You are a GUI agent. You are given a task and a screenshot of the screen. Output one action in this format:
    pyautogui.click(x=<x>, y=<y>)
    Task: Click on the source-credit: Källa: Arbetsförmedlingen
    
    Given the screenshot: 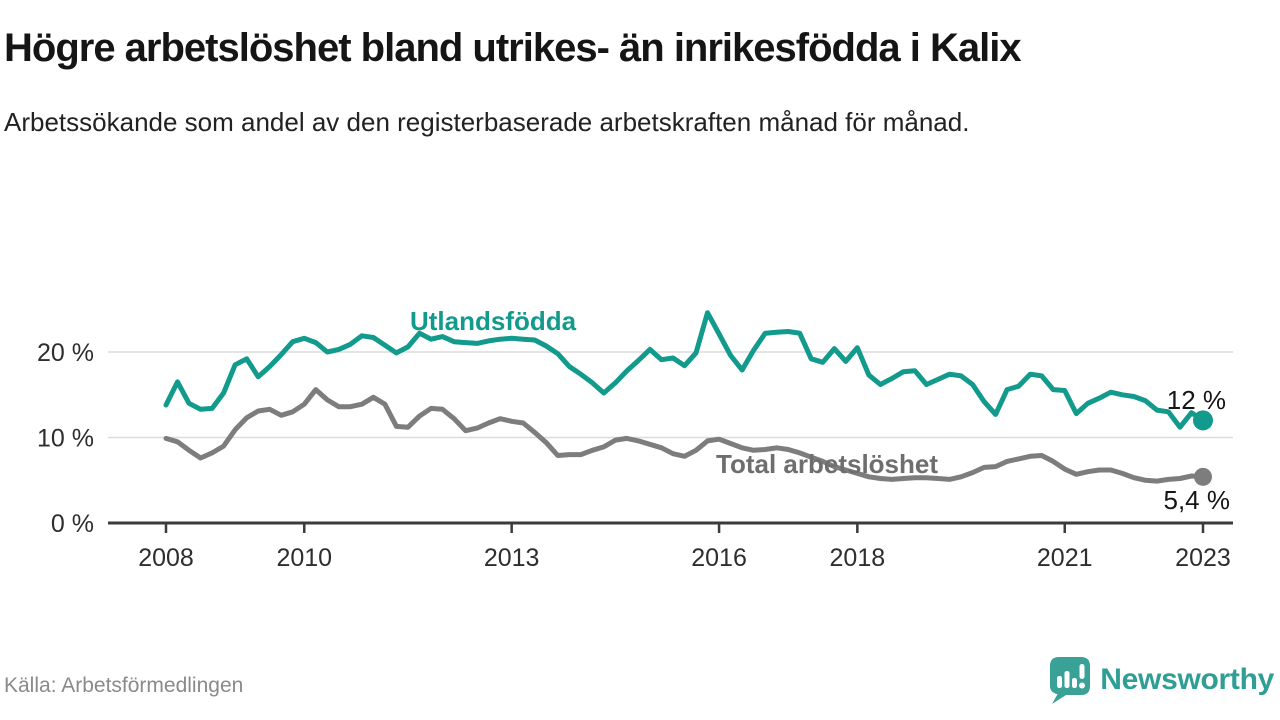 What is the action you would take?
    pyautogui.click(x=124, y=685)
    